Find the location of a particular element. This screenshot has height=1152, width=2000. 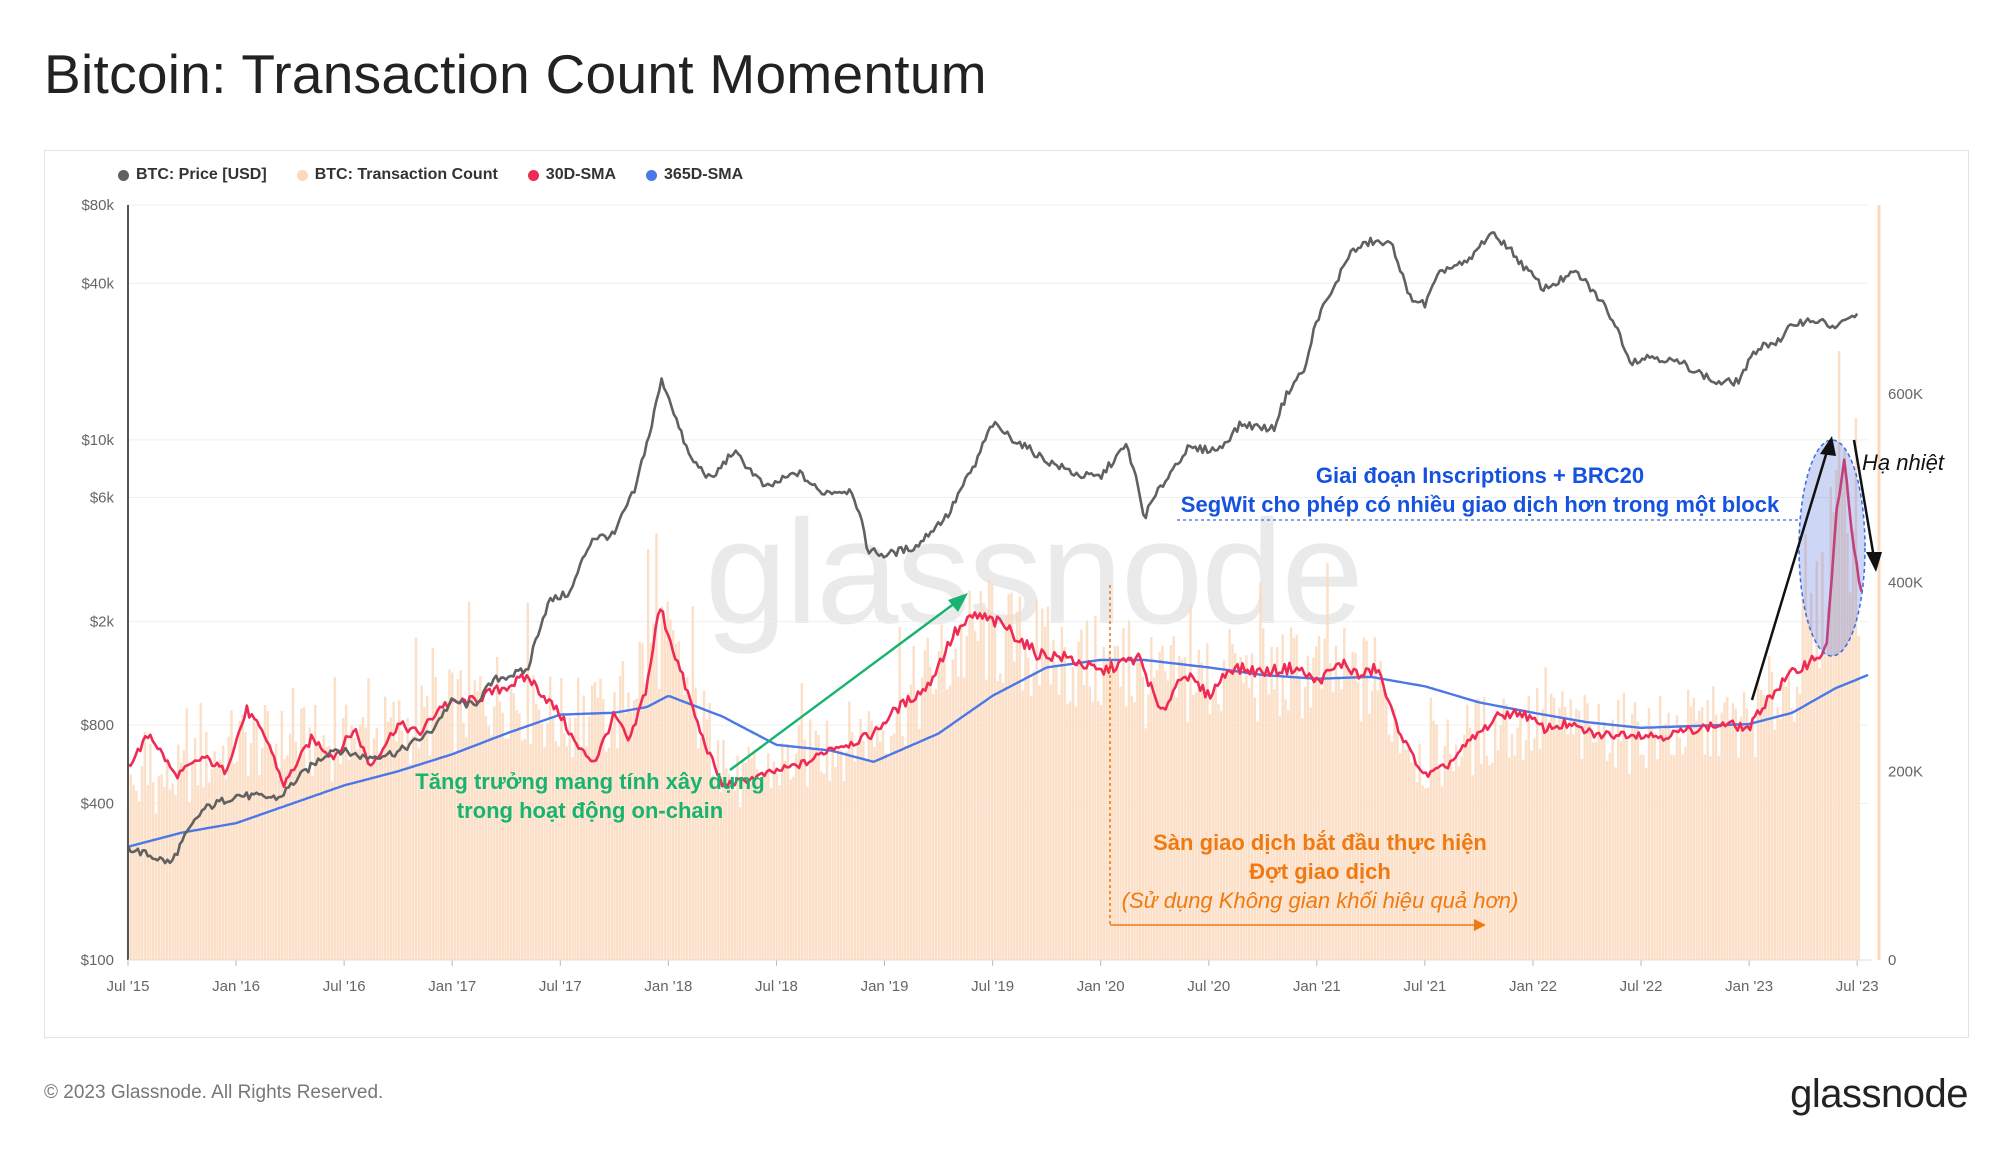

annotation-growth-line1: Tăng trưởng mang tính xây dựng is located at coordinates (590, 781).